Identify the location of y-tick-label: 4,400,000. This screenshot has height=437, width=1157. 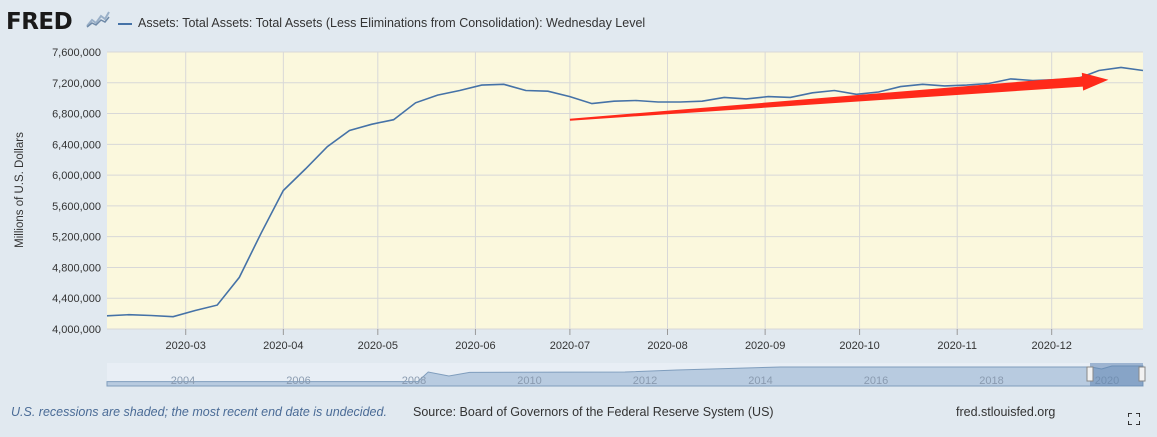
(76, 299).